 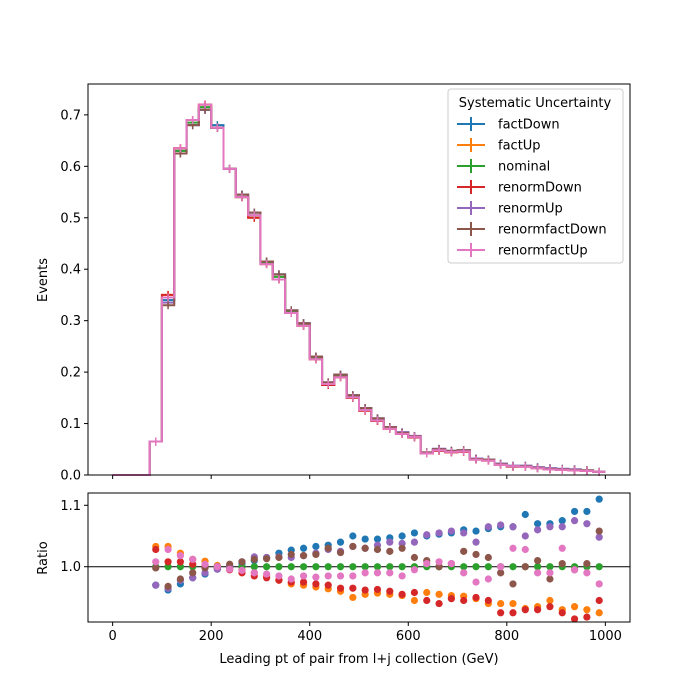 What do you see at coordinates (359, 477) in the screenshot?
I see `main-x-axis` at bounding box center [359, 477].